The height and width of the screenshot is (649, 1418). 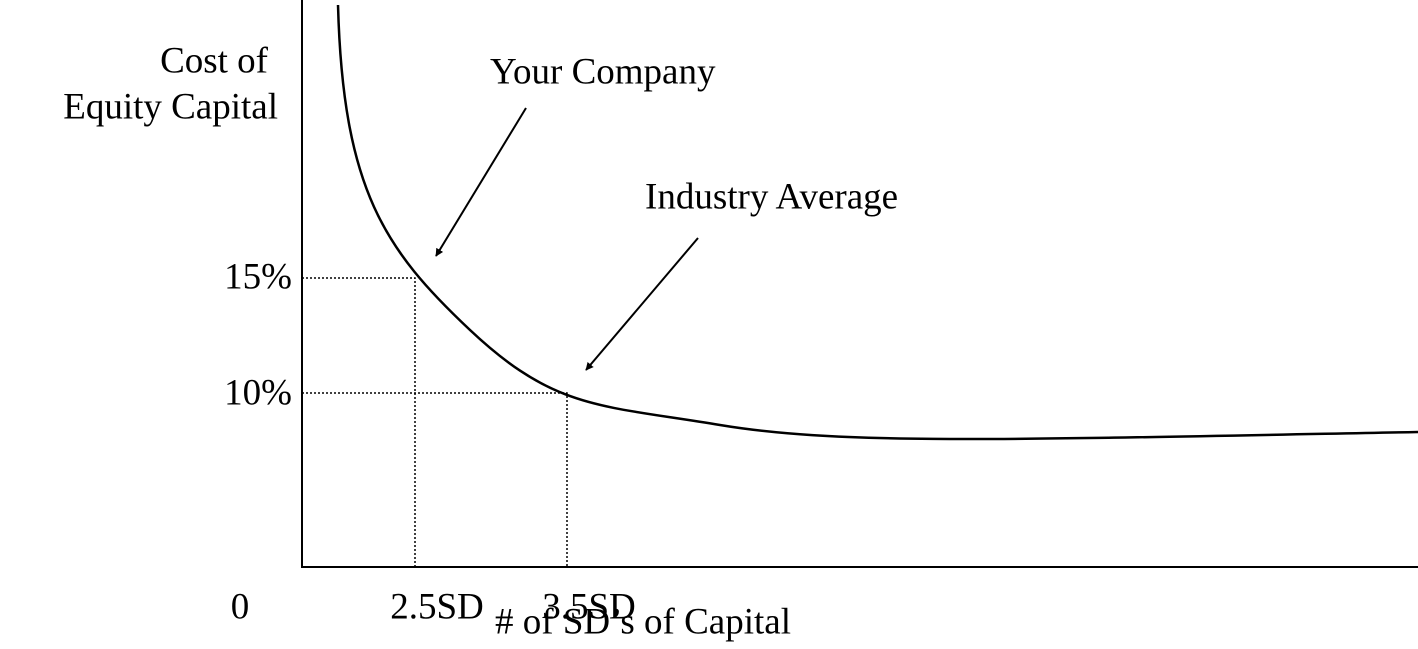 I want to click on y-label: 15%, so click(x=258, y=276).